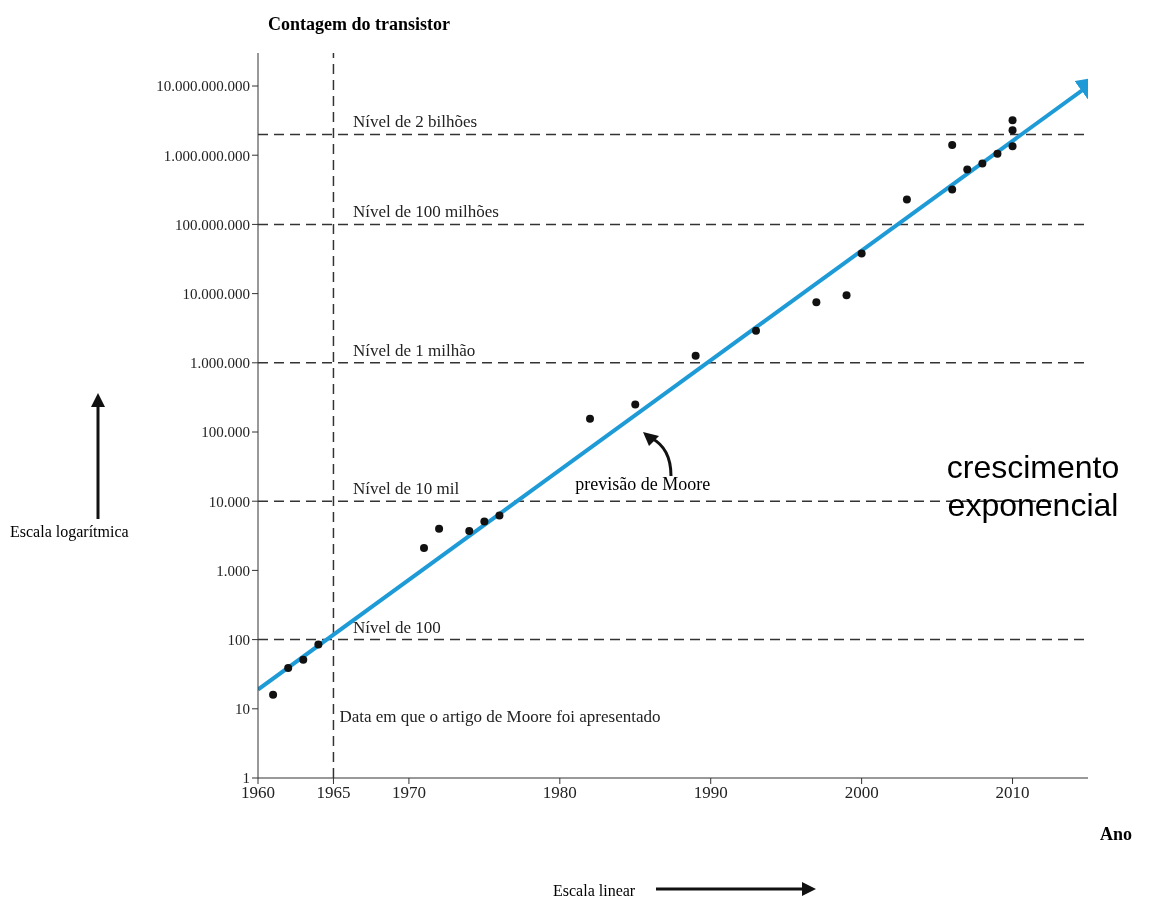 This screenshot has height=923, width=1160. Describe the element at coordinates (406, 489) in the screenshot. I see `ref-line-label: Nível de 10 mil` at that location.